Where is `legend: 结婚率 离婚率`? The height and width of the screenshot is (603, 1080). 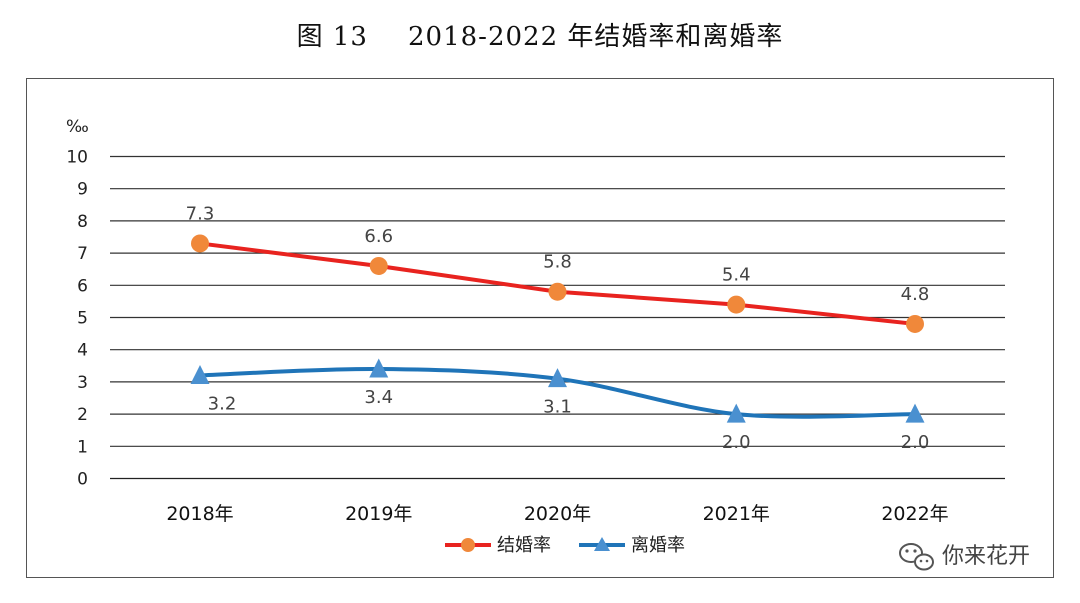
legend: 结婚率 离婚率 is located at coordinates (565, 545).